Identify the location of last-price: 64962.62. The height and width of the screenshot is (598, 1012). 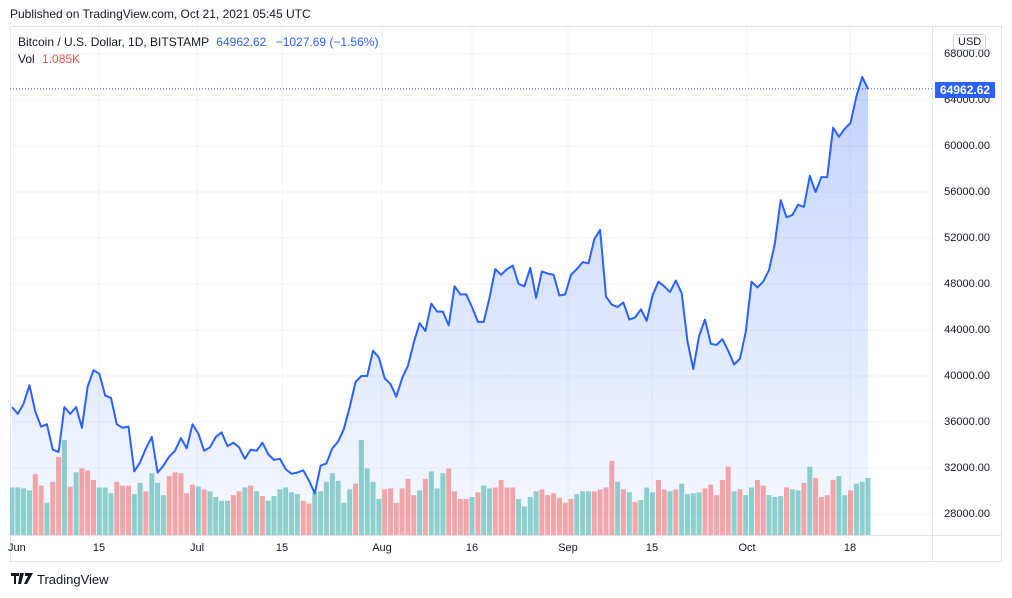
(241, 42).